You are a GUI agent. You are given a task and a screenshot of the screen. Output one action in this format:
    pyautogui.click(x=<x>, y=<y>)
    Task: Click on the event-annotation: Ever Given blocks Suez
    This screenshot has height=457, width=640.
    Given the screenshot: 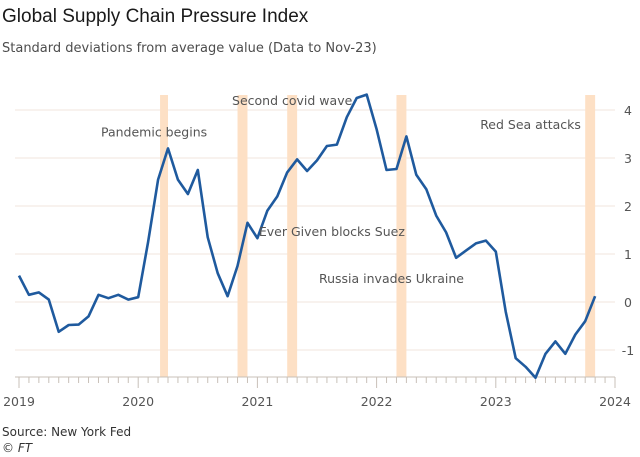 What is the action you would take?
    pyautogui.click(x=332, y=231)
    